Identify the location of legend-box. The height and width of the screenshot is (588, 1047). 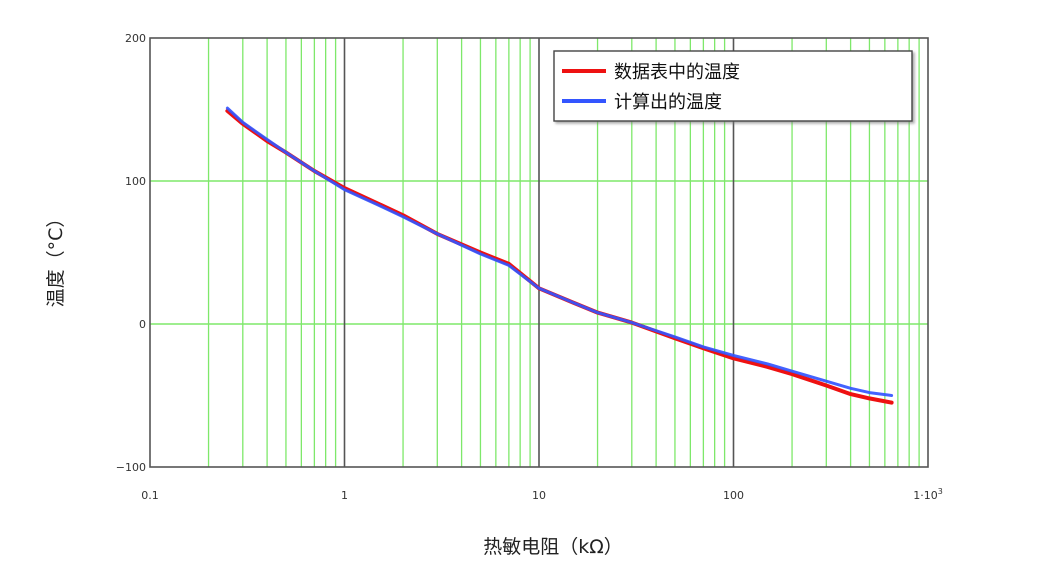
(733, 86).